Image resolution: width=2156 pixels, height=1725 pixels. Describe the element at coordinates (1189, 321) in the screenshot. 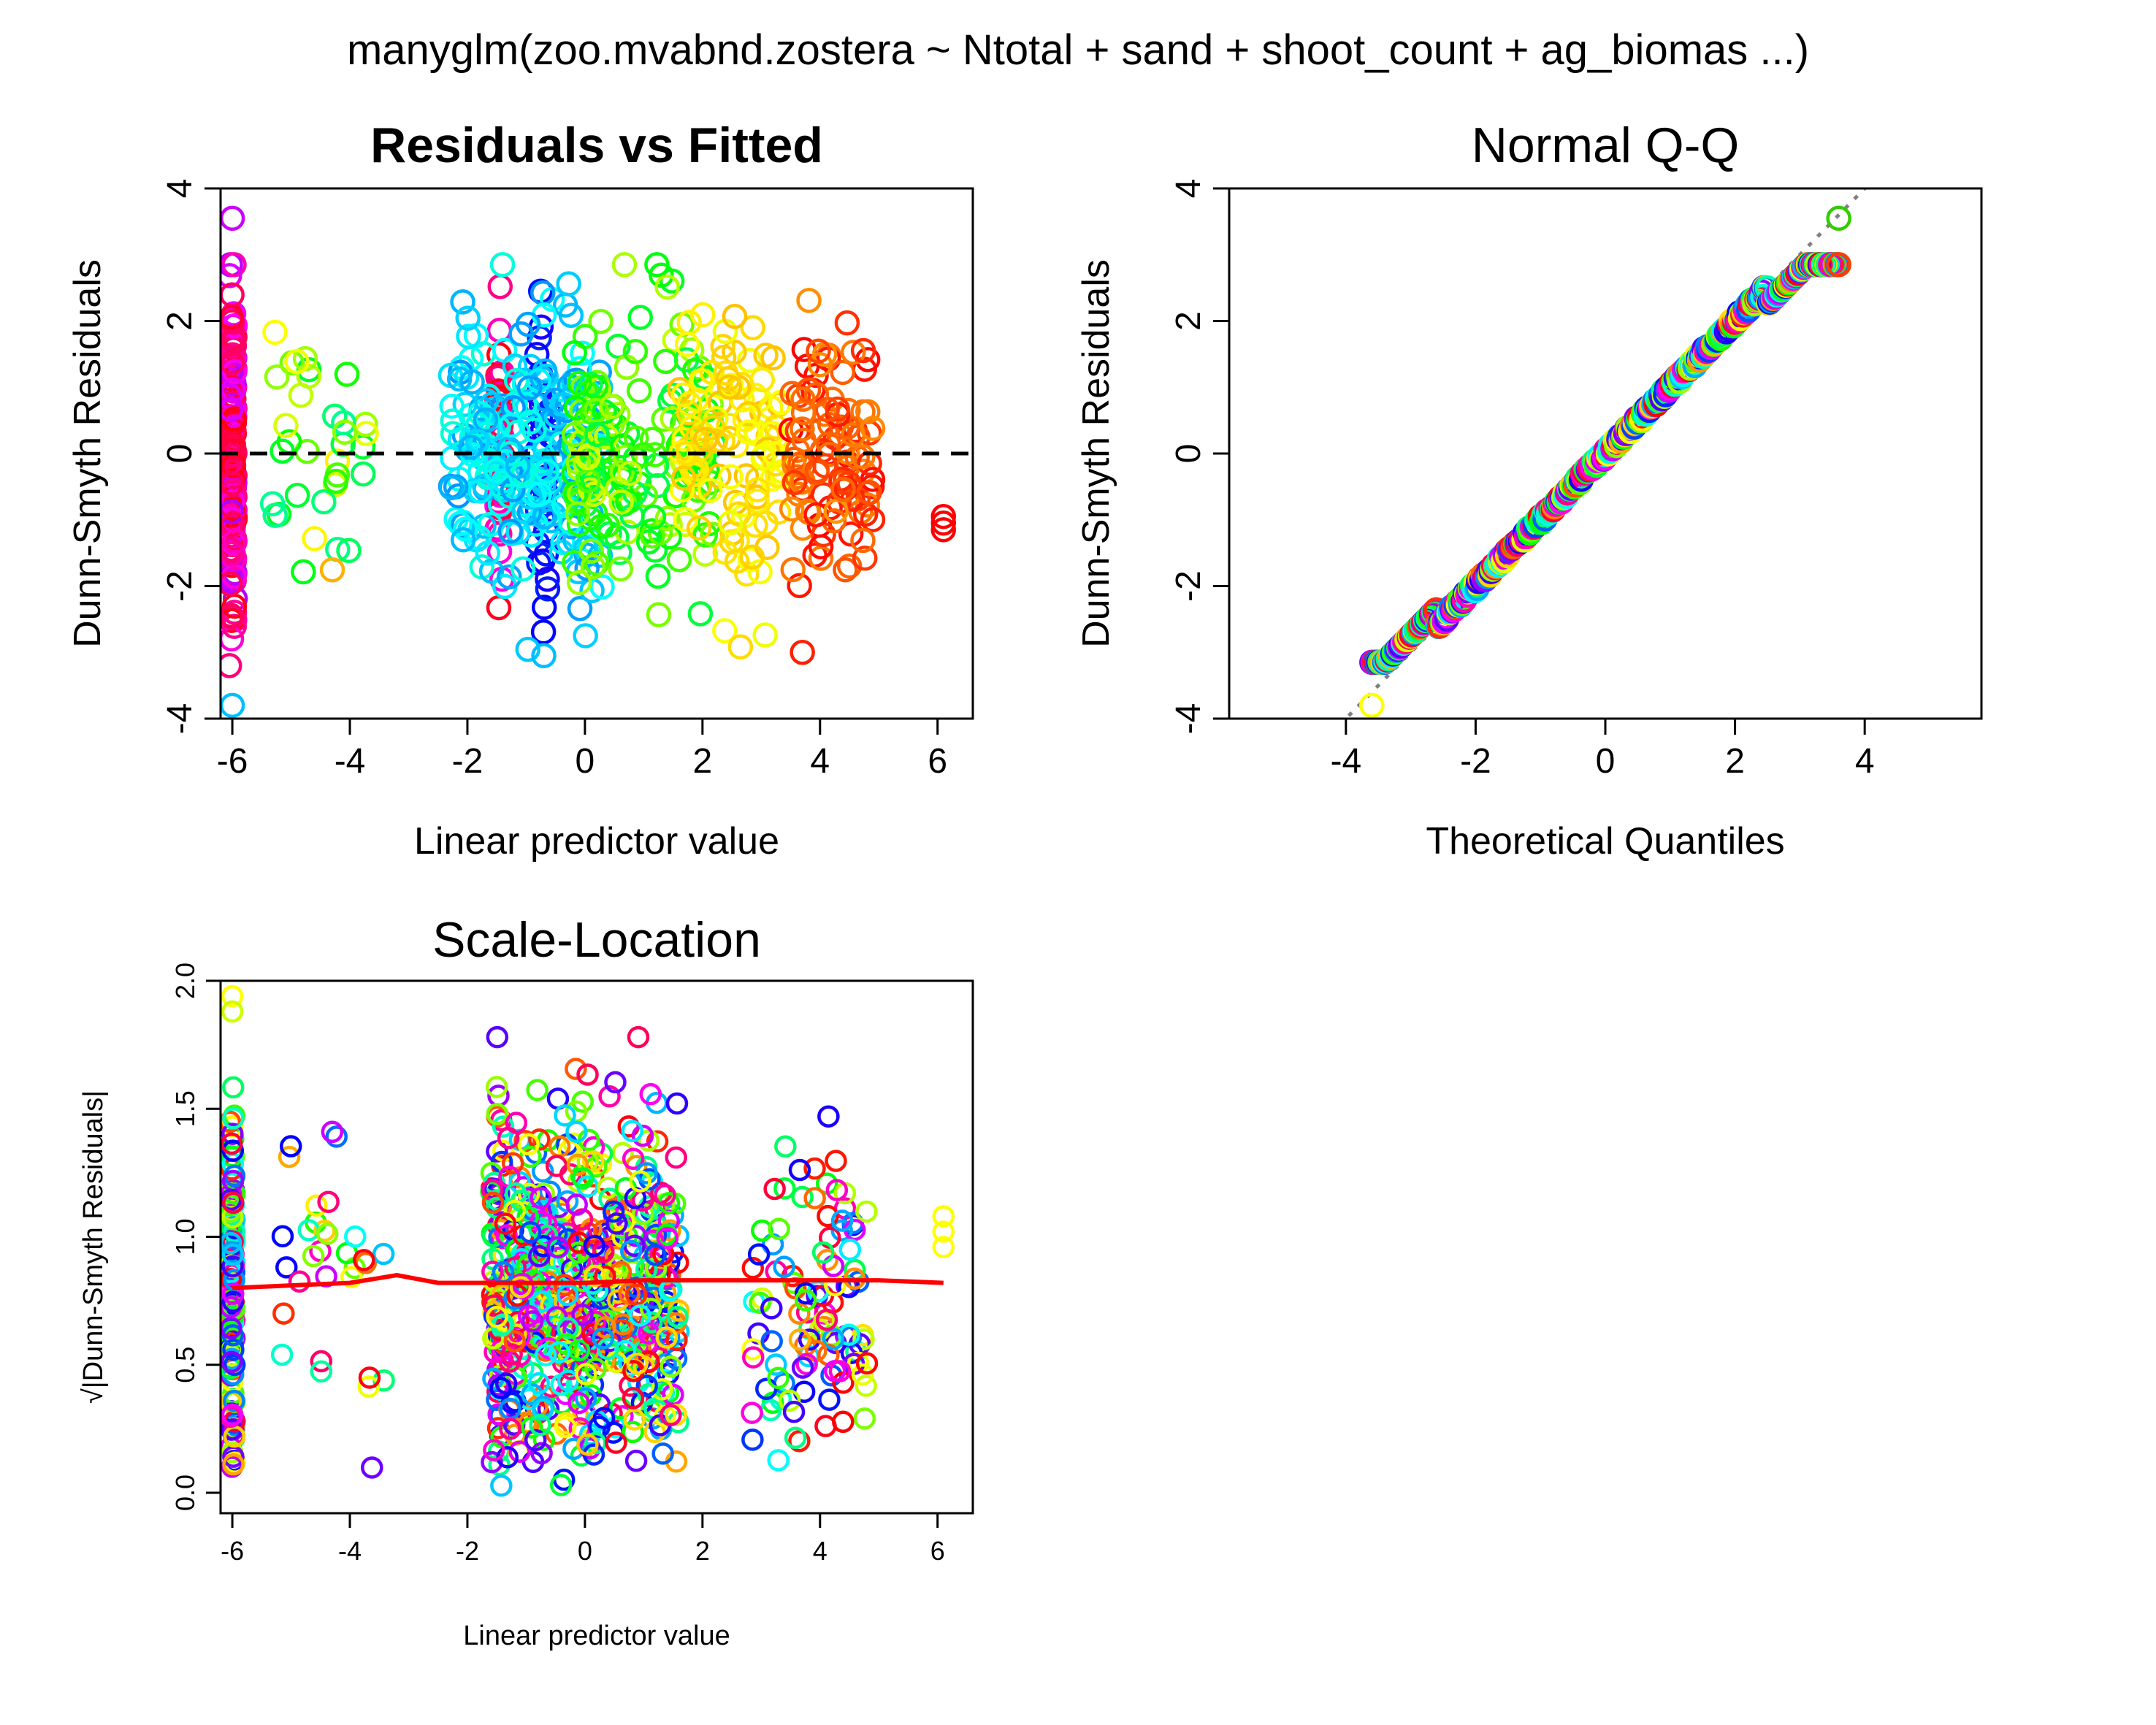

I see `y-tick-label: 2` at that location.